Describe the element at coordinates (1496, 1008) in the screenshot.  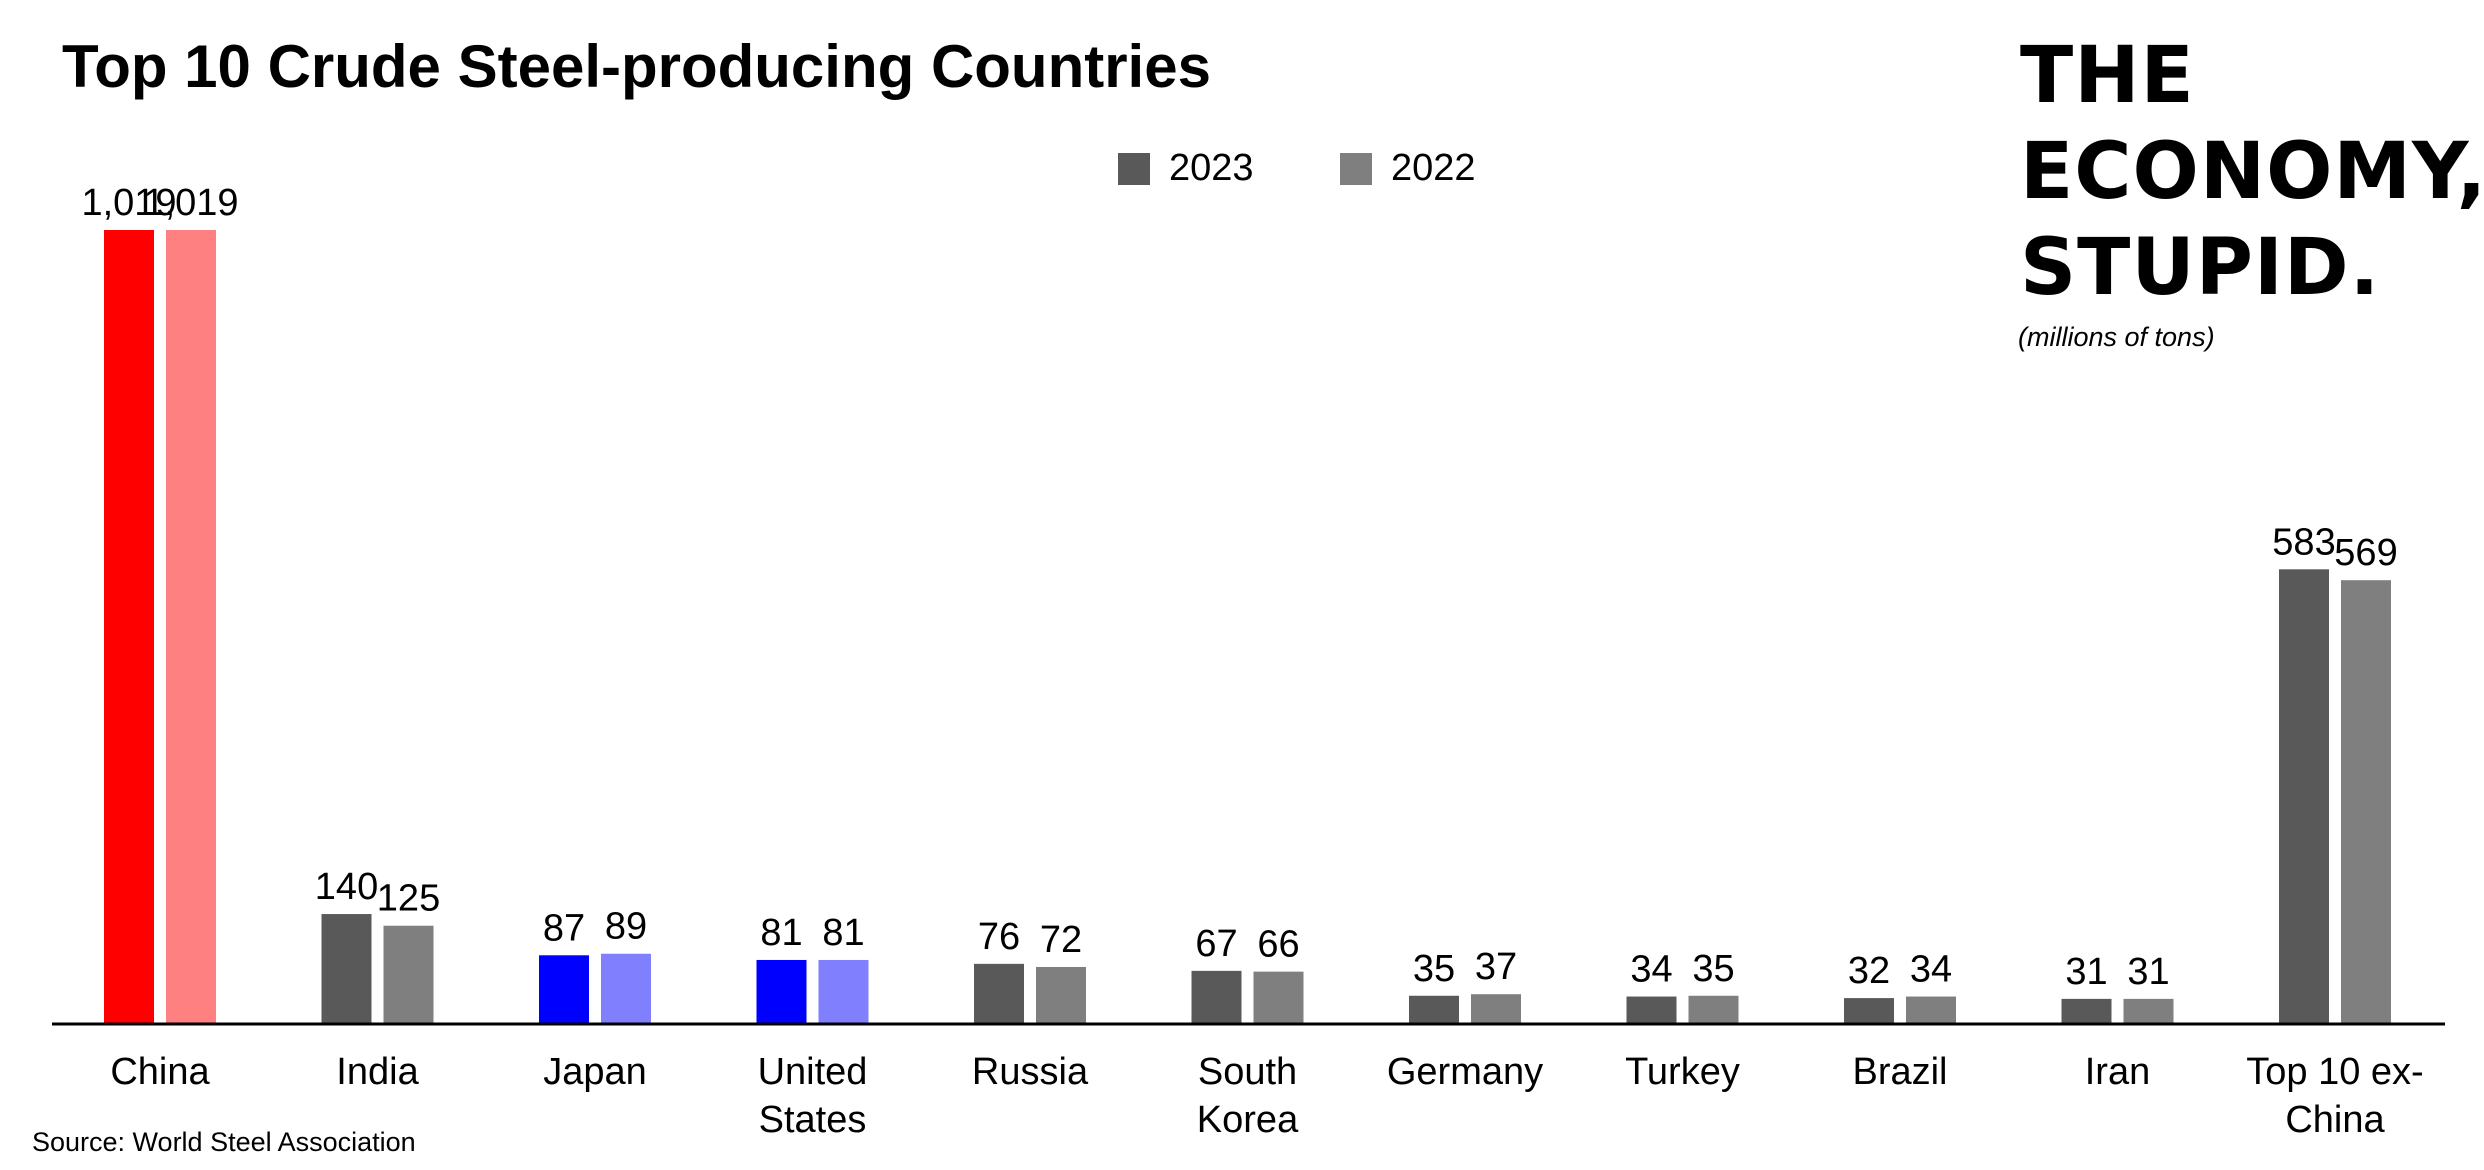
I see `bar-2022-germany` at that location.